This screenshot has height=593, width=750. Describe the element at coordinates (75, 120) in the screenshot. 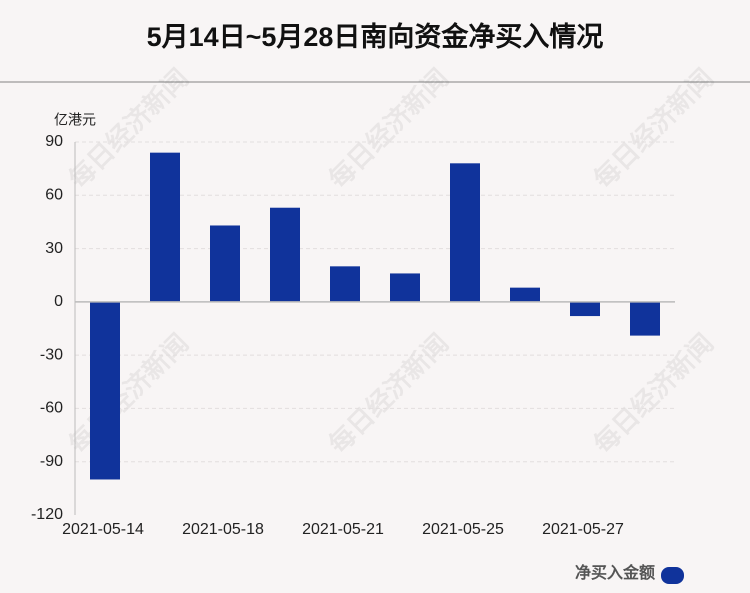

I see `y-unit: 亿港元` at that location.